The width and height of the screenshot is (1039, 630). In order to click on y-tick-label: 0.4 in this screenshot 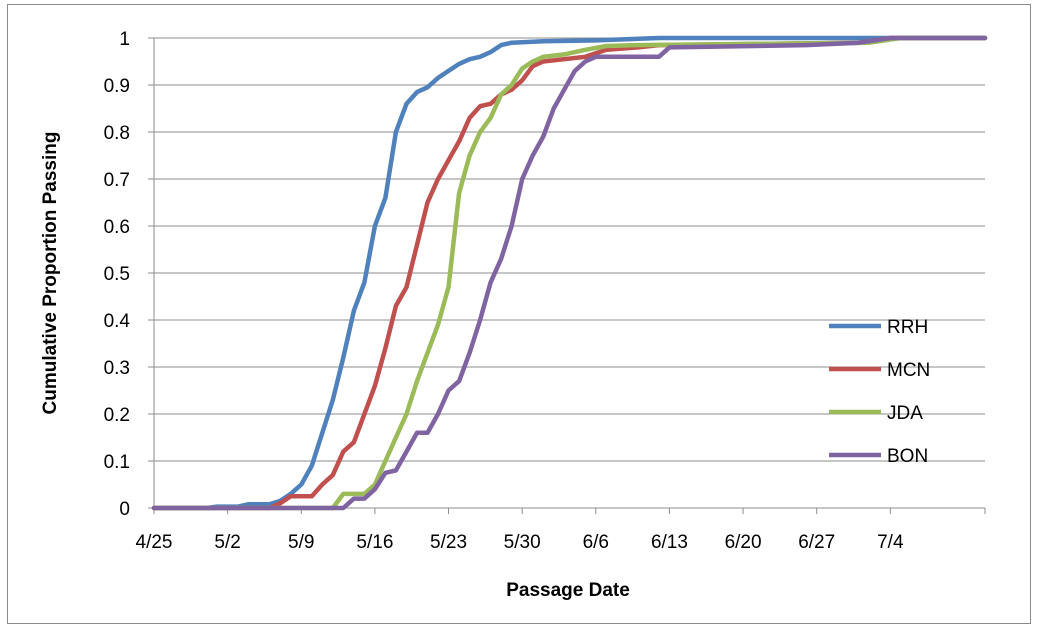, I will do `click(117, 321)`.